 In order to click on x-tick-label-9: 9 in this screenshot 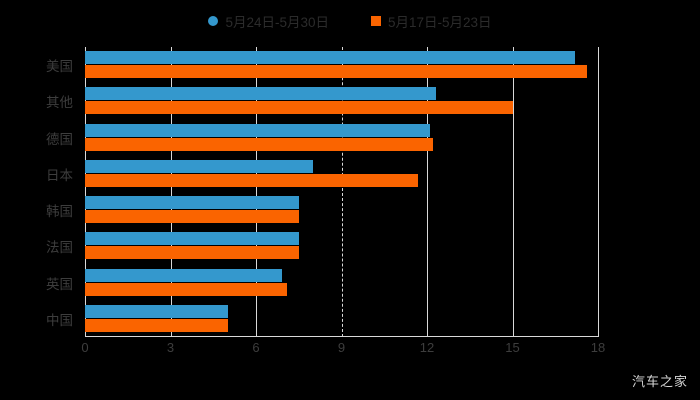, I will do `click(341, 347)`.